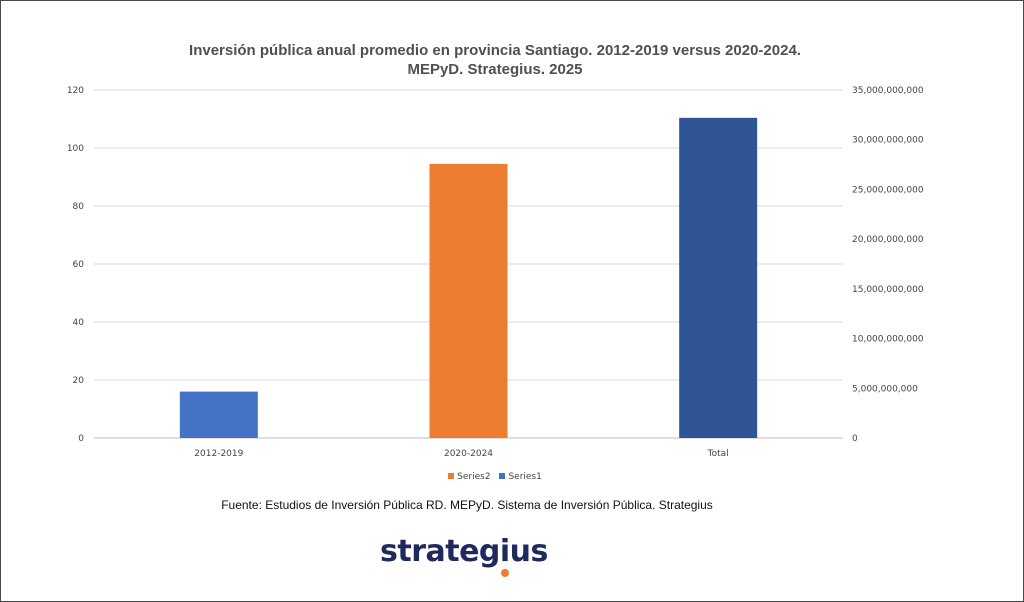 This screenshot has width=1024, height=602. What do you see at coordinates (888, 190) in the screenshot?
I see `right-tick-label-5: 25,000,000,000` at bounding box center [888, 190].